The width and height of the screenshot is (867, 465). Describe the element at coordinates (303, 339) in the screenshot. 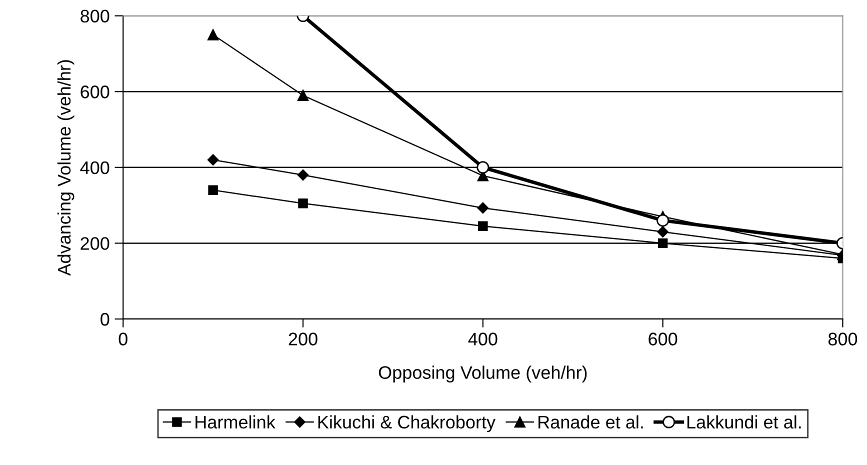

I see `x-tick-label: 200` at that location.